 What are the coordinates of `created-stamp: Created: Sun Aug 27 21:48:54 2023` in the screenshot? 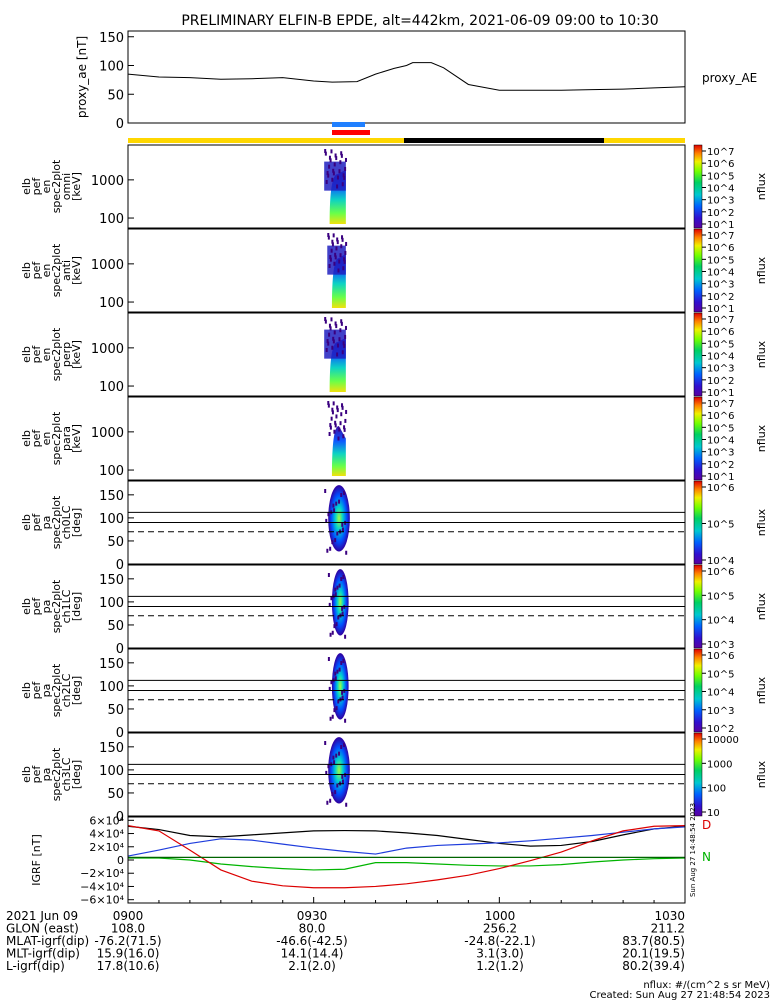 It's located at (680, 995).